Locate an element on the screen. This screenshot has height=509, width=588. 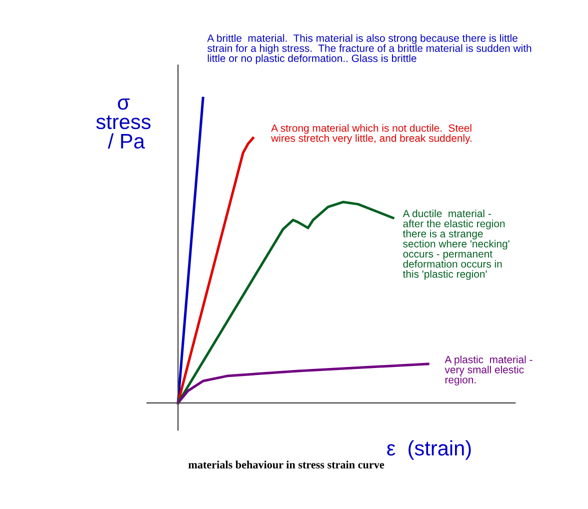
y-axis-title: σ stress / Pa is located at coordinates (123, 123).